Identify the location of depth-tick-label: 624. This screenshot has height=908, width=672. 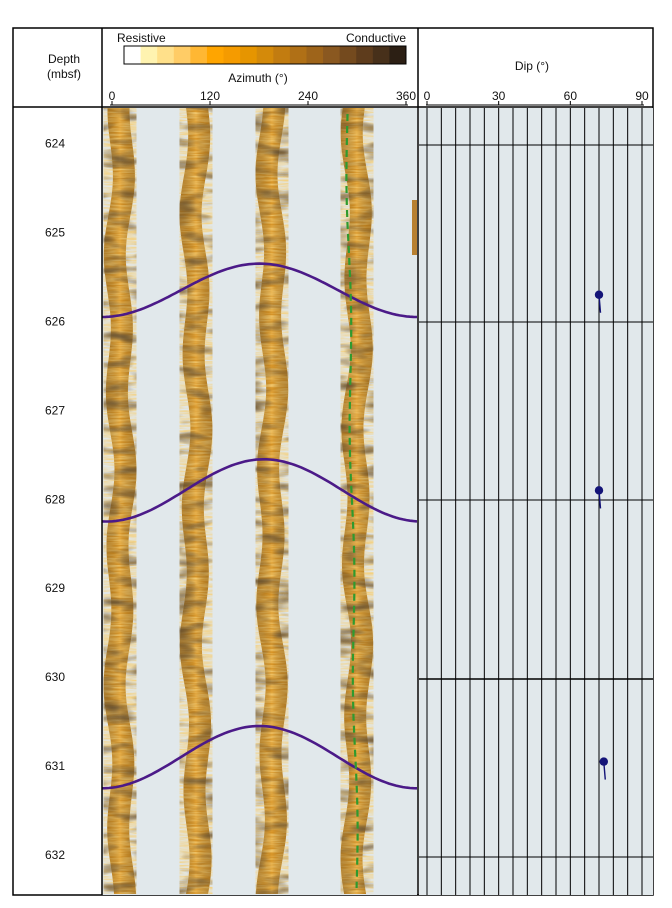
(55, 144).